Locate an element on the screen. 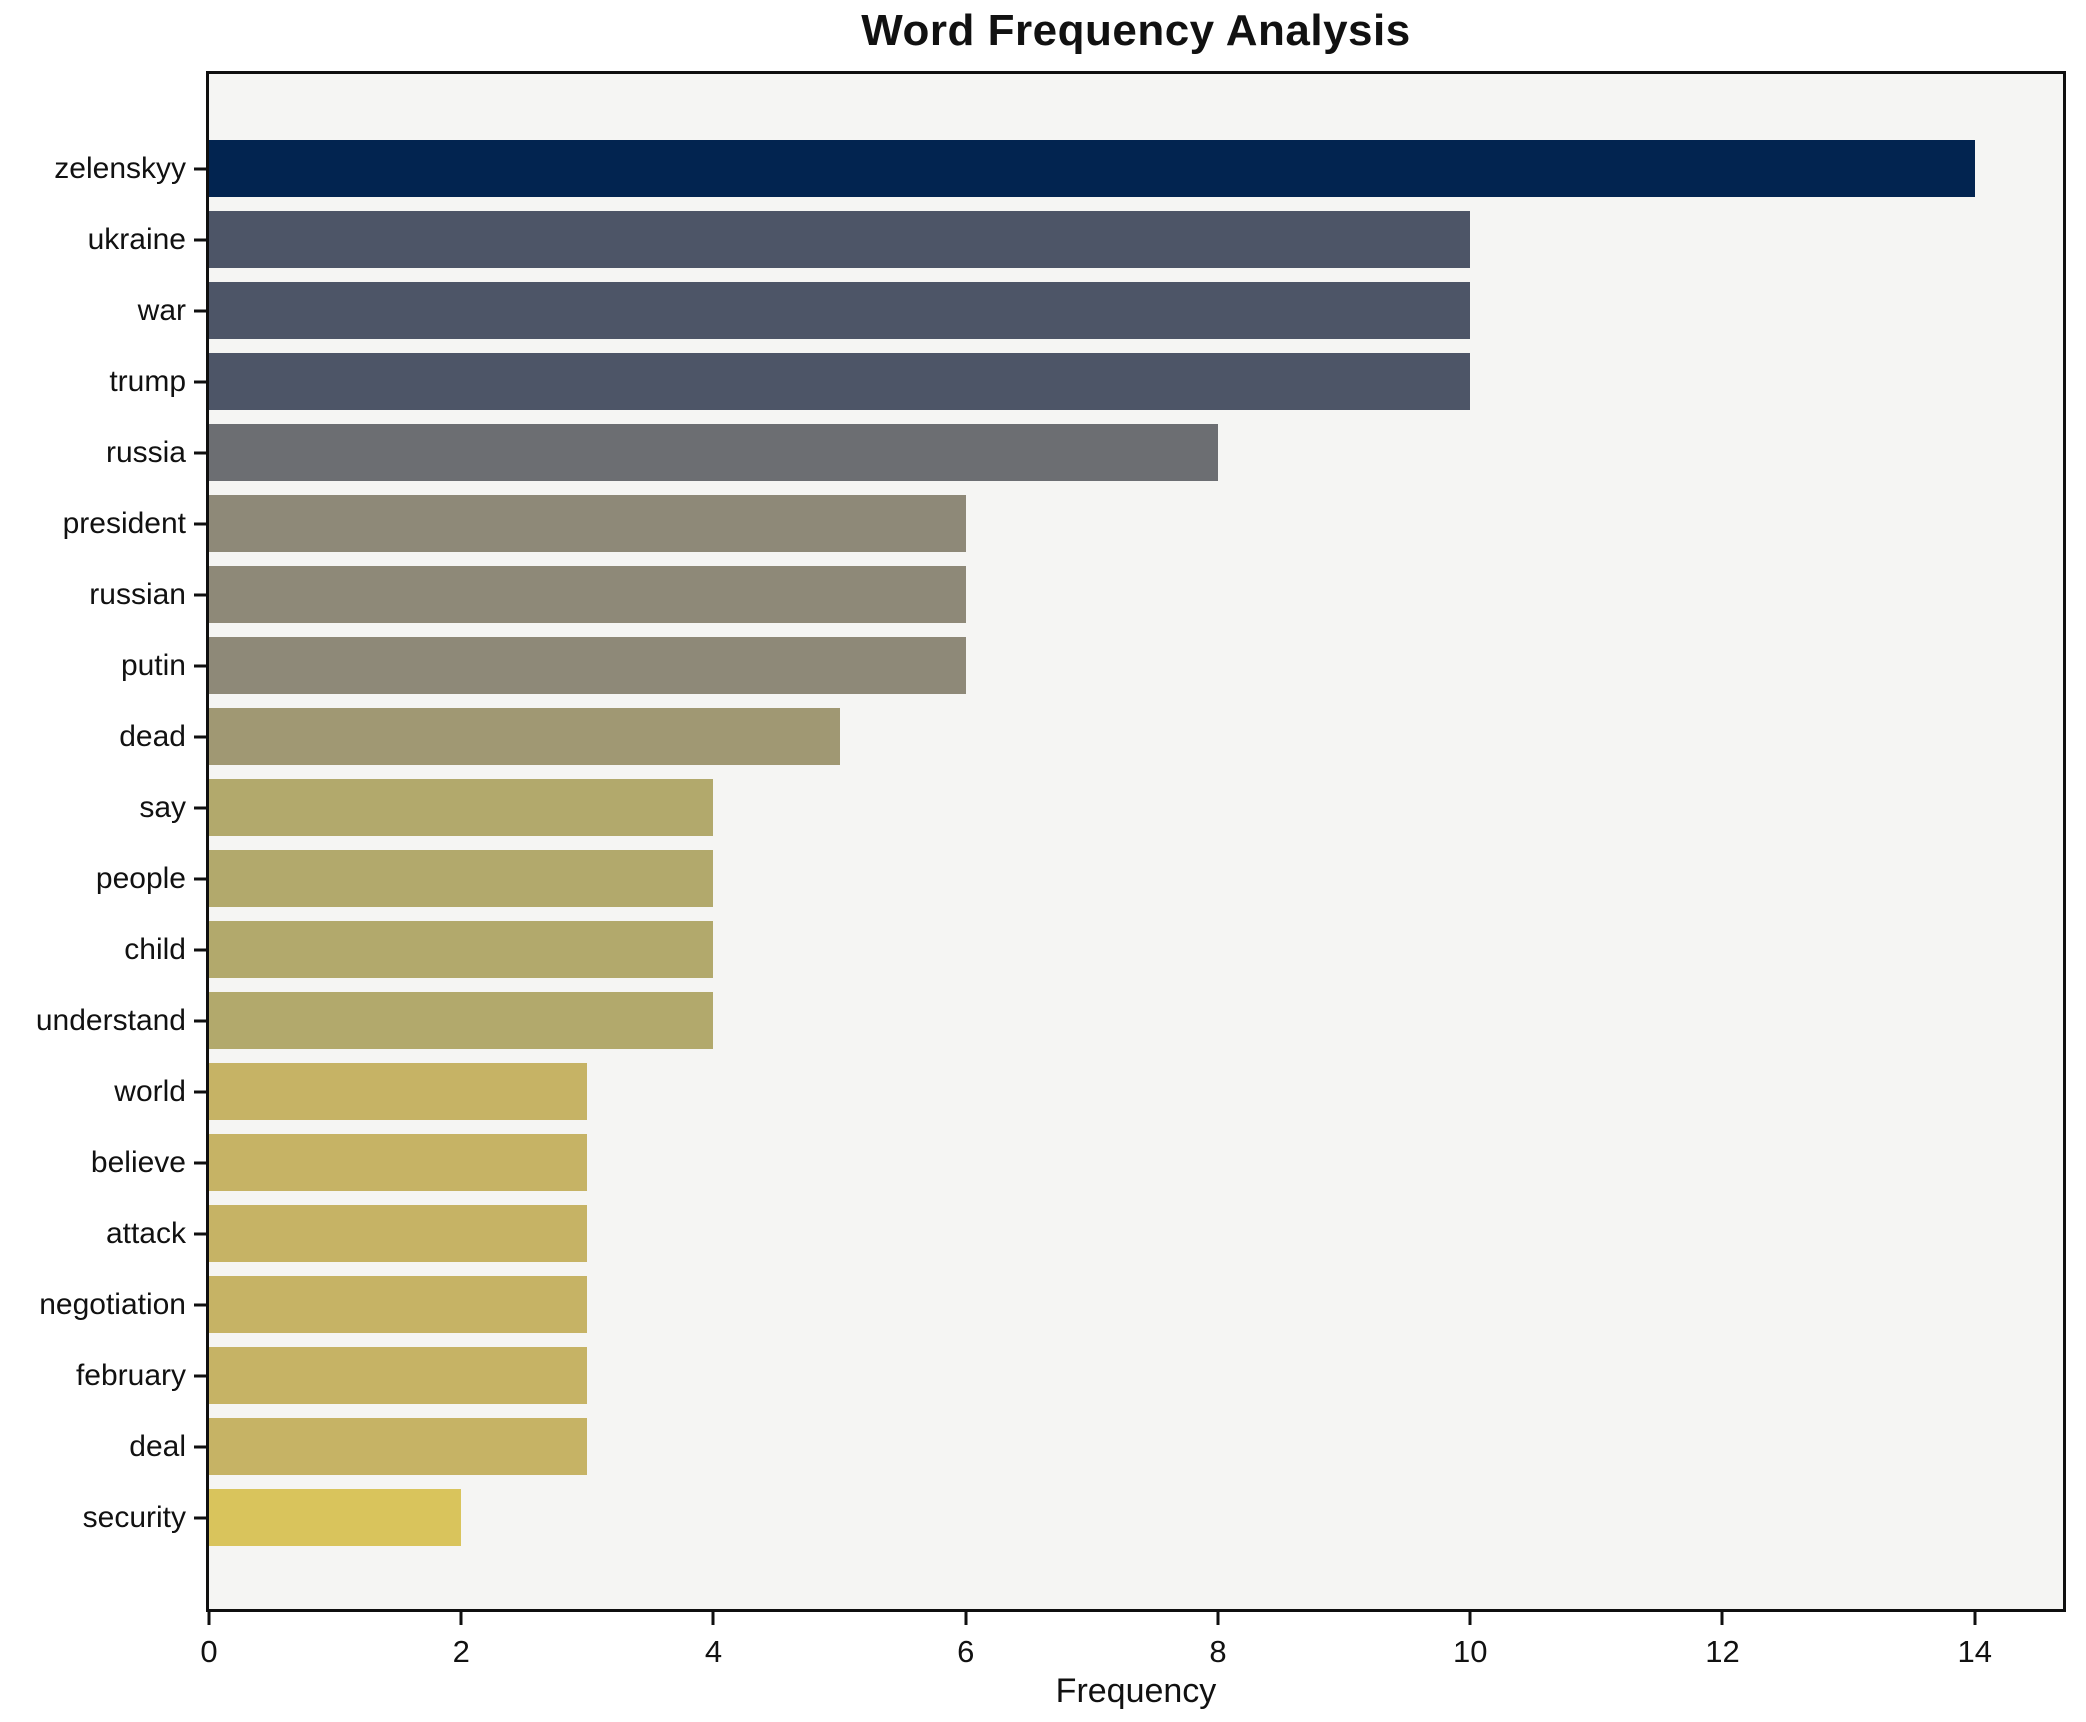 This screenshot has height=1722, width=2086. bar-trump is located at coordinates (840, 381).